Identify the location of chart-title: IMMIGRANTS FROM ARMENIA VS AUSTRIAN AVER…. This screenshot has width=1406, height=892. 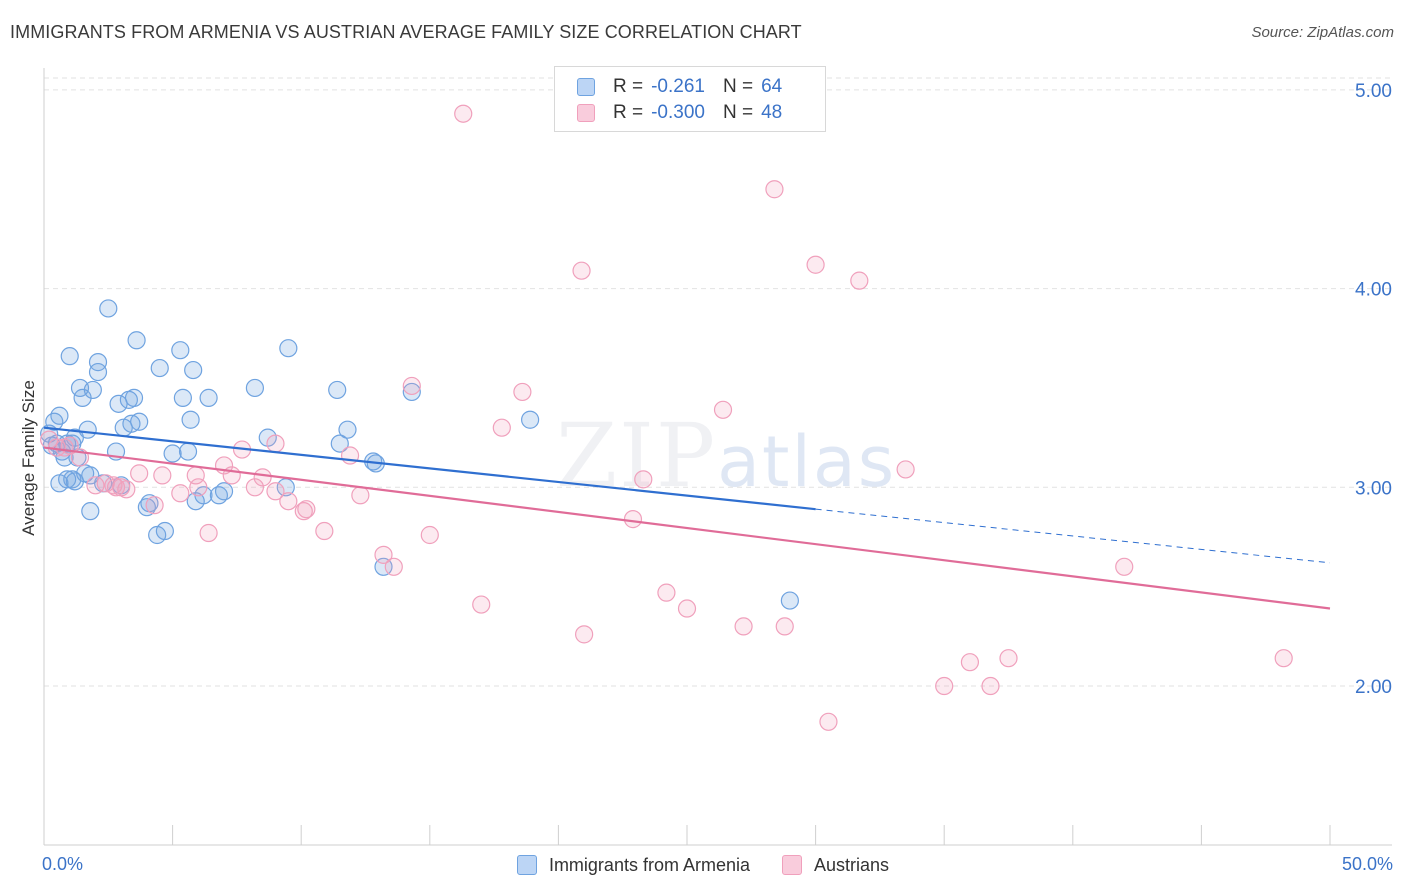
(406, 32).